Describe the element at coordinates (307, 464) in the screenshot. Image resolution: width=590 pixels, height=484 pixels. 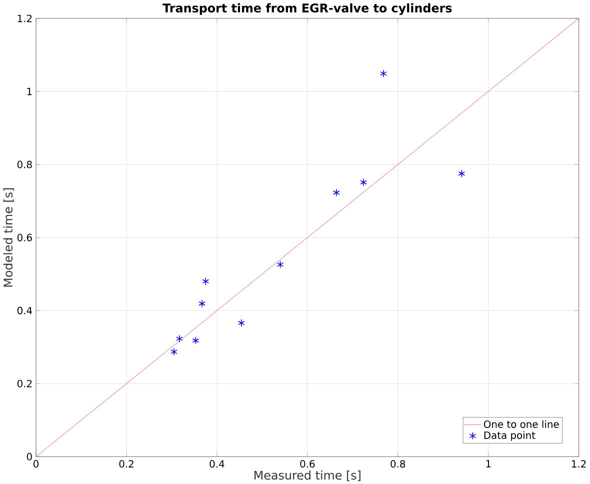
I see `x-tick-label: 0.6` at that location.